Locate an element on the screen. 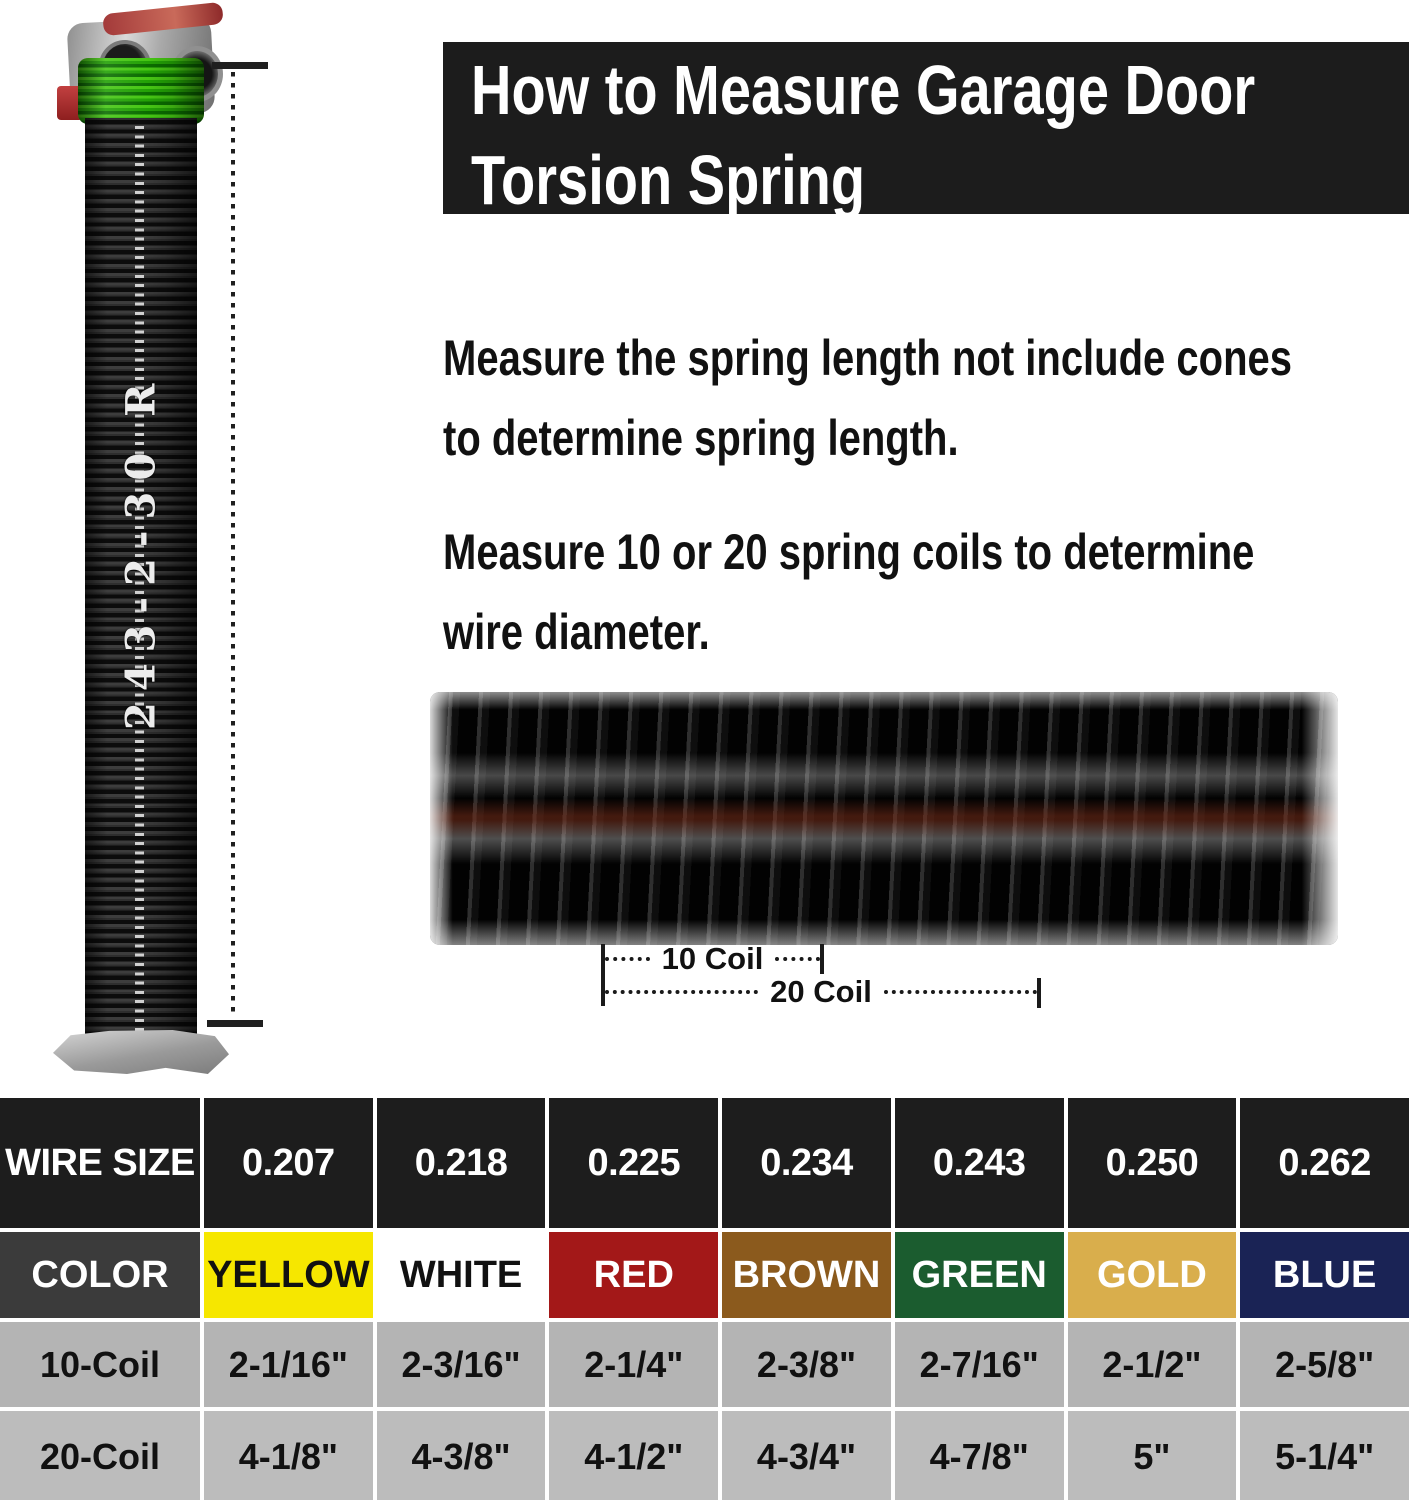 The height and width of the screenshot is (1500, 1409). ten-coil-dotted-left is located at coordinates (627, 959).